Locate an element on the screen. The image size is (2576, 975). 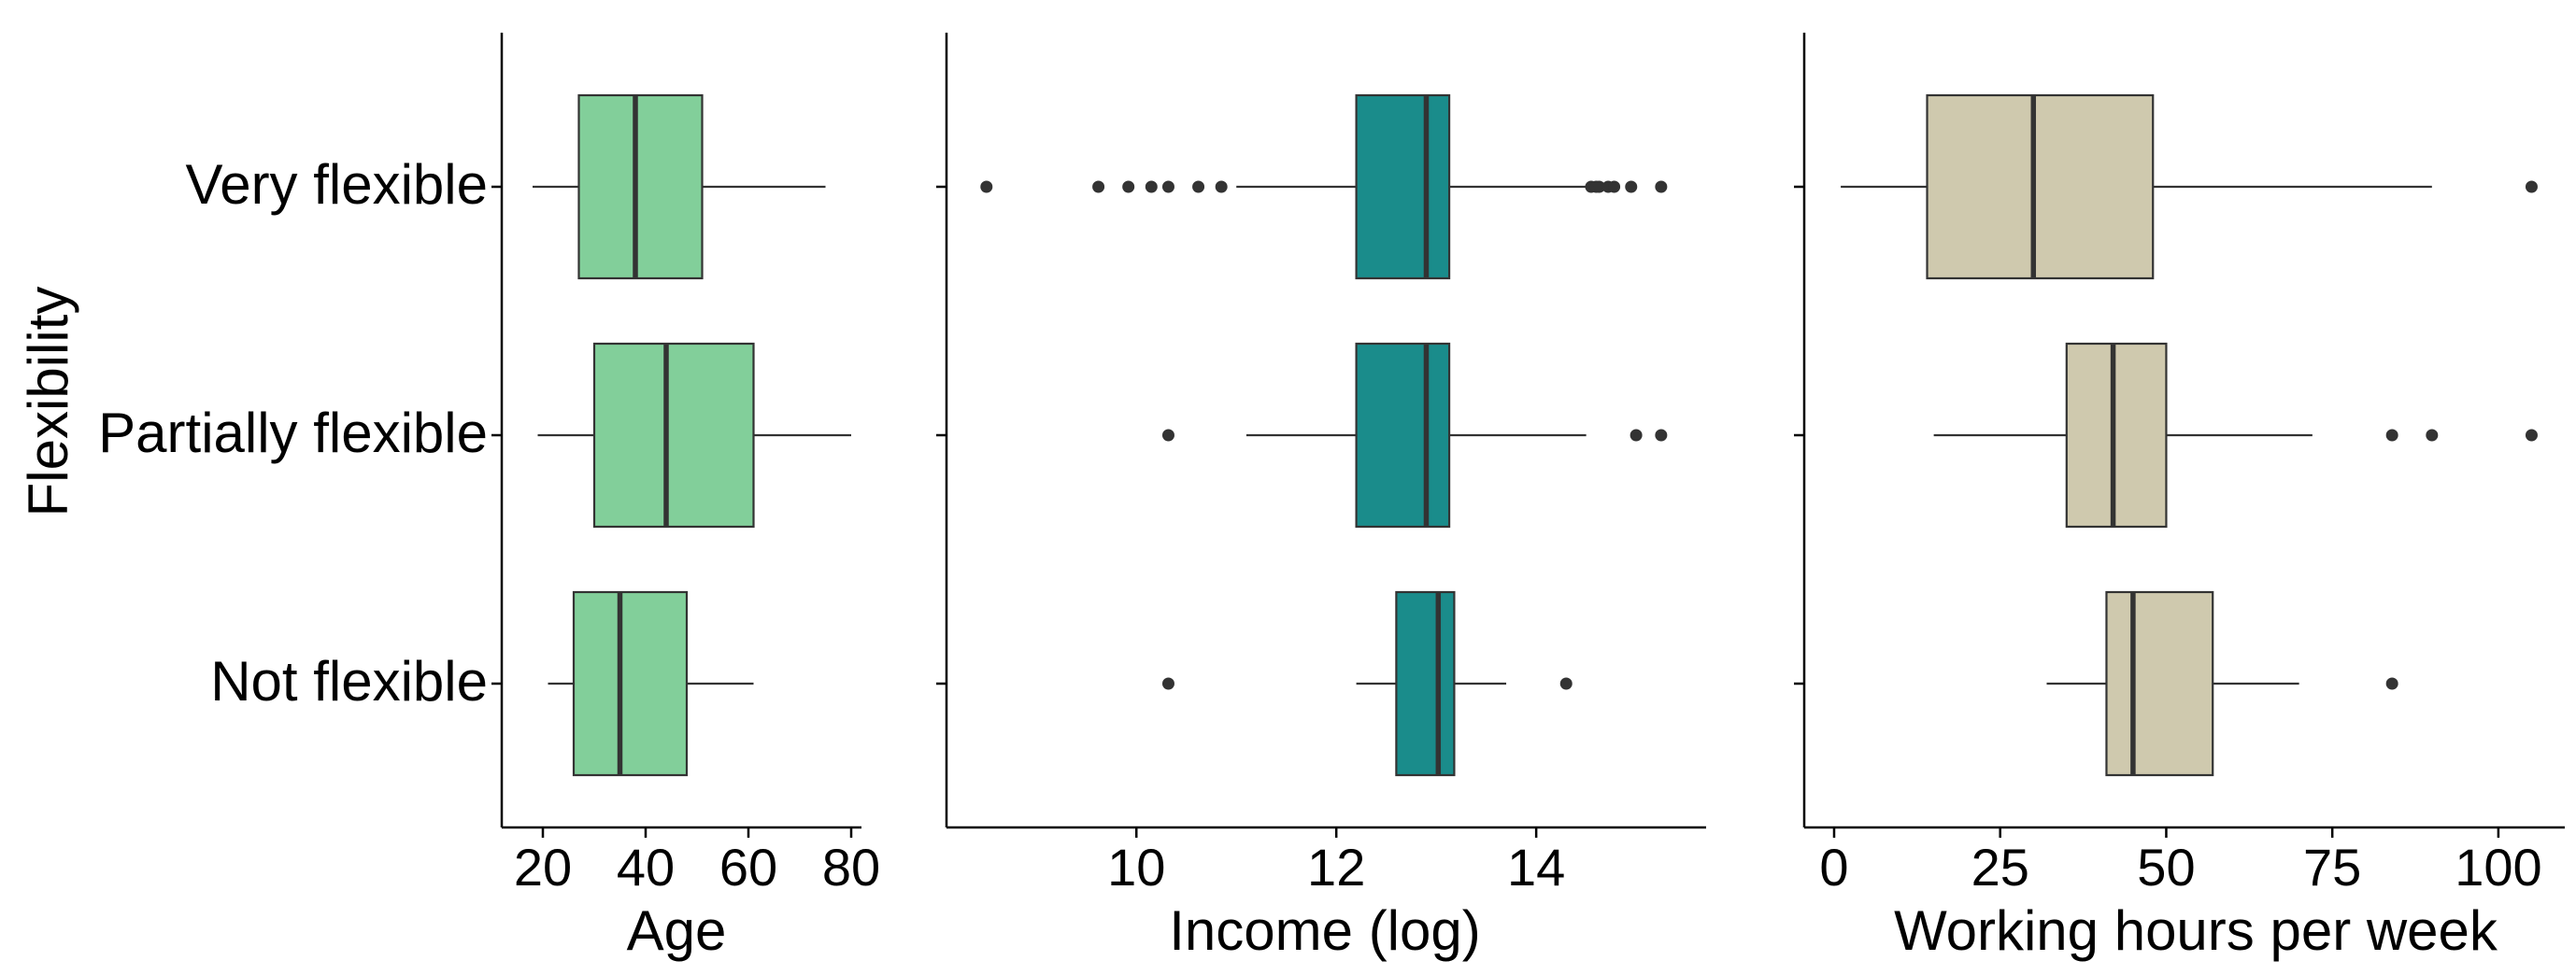
income-box-not-flexible is located at coordinates (1367, 683).